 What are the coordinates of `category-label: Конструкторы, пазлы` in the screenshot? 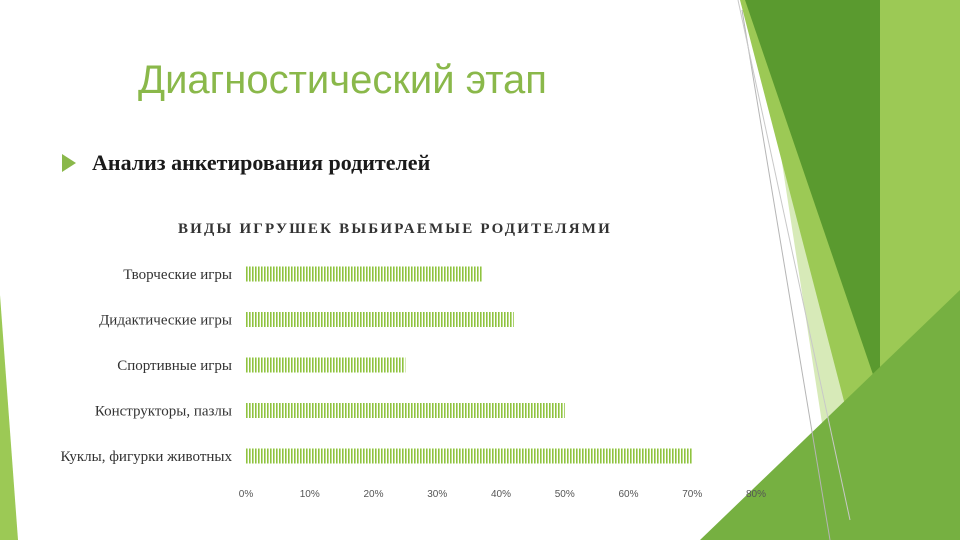 It's located at (163, 412).